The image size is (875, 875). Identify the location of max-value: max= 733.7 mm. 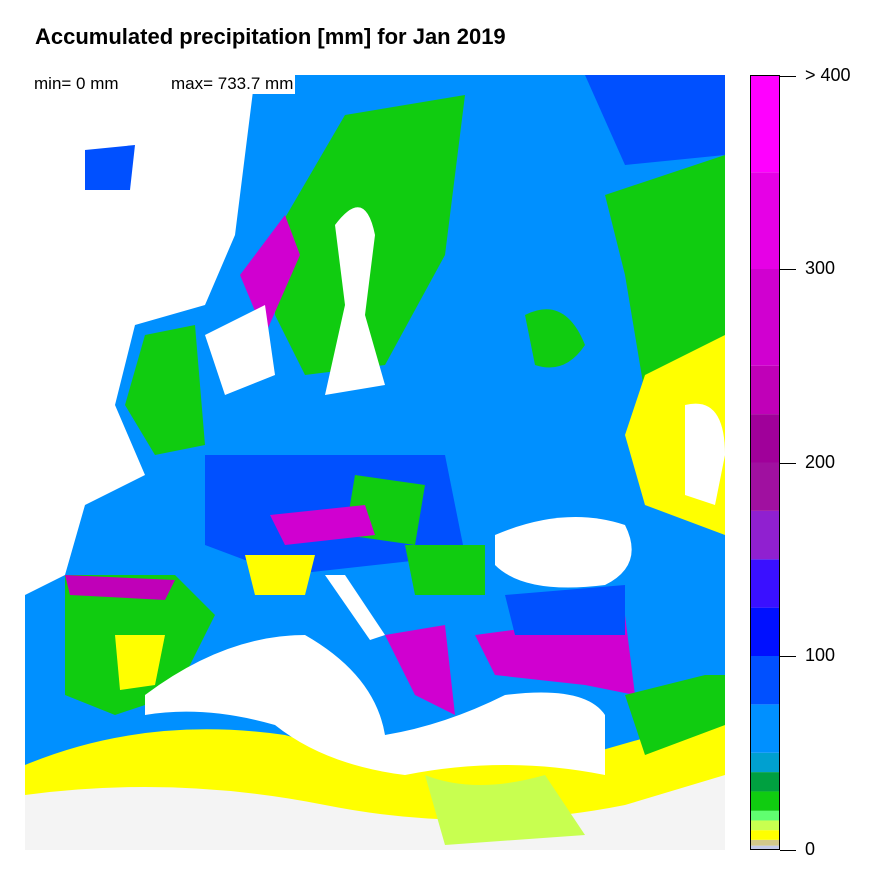
(232, 84).